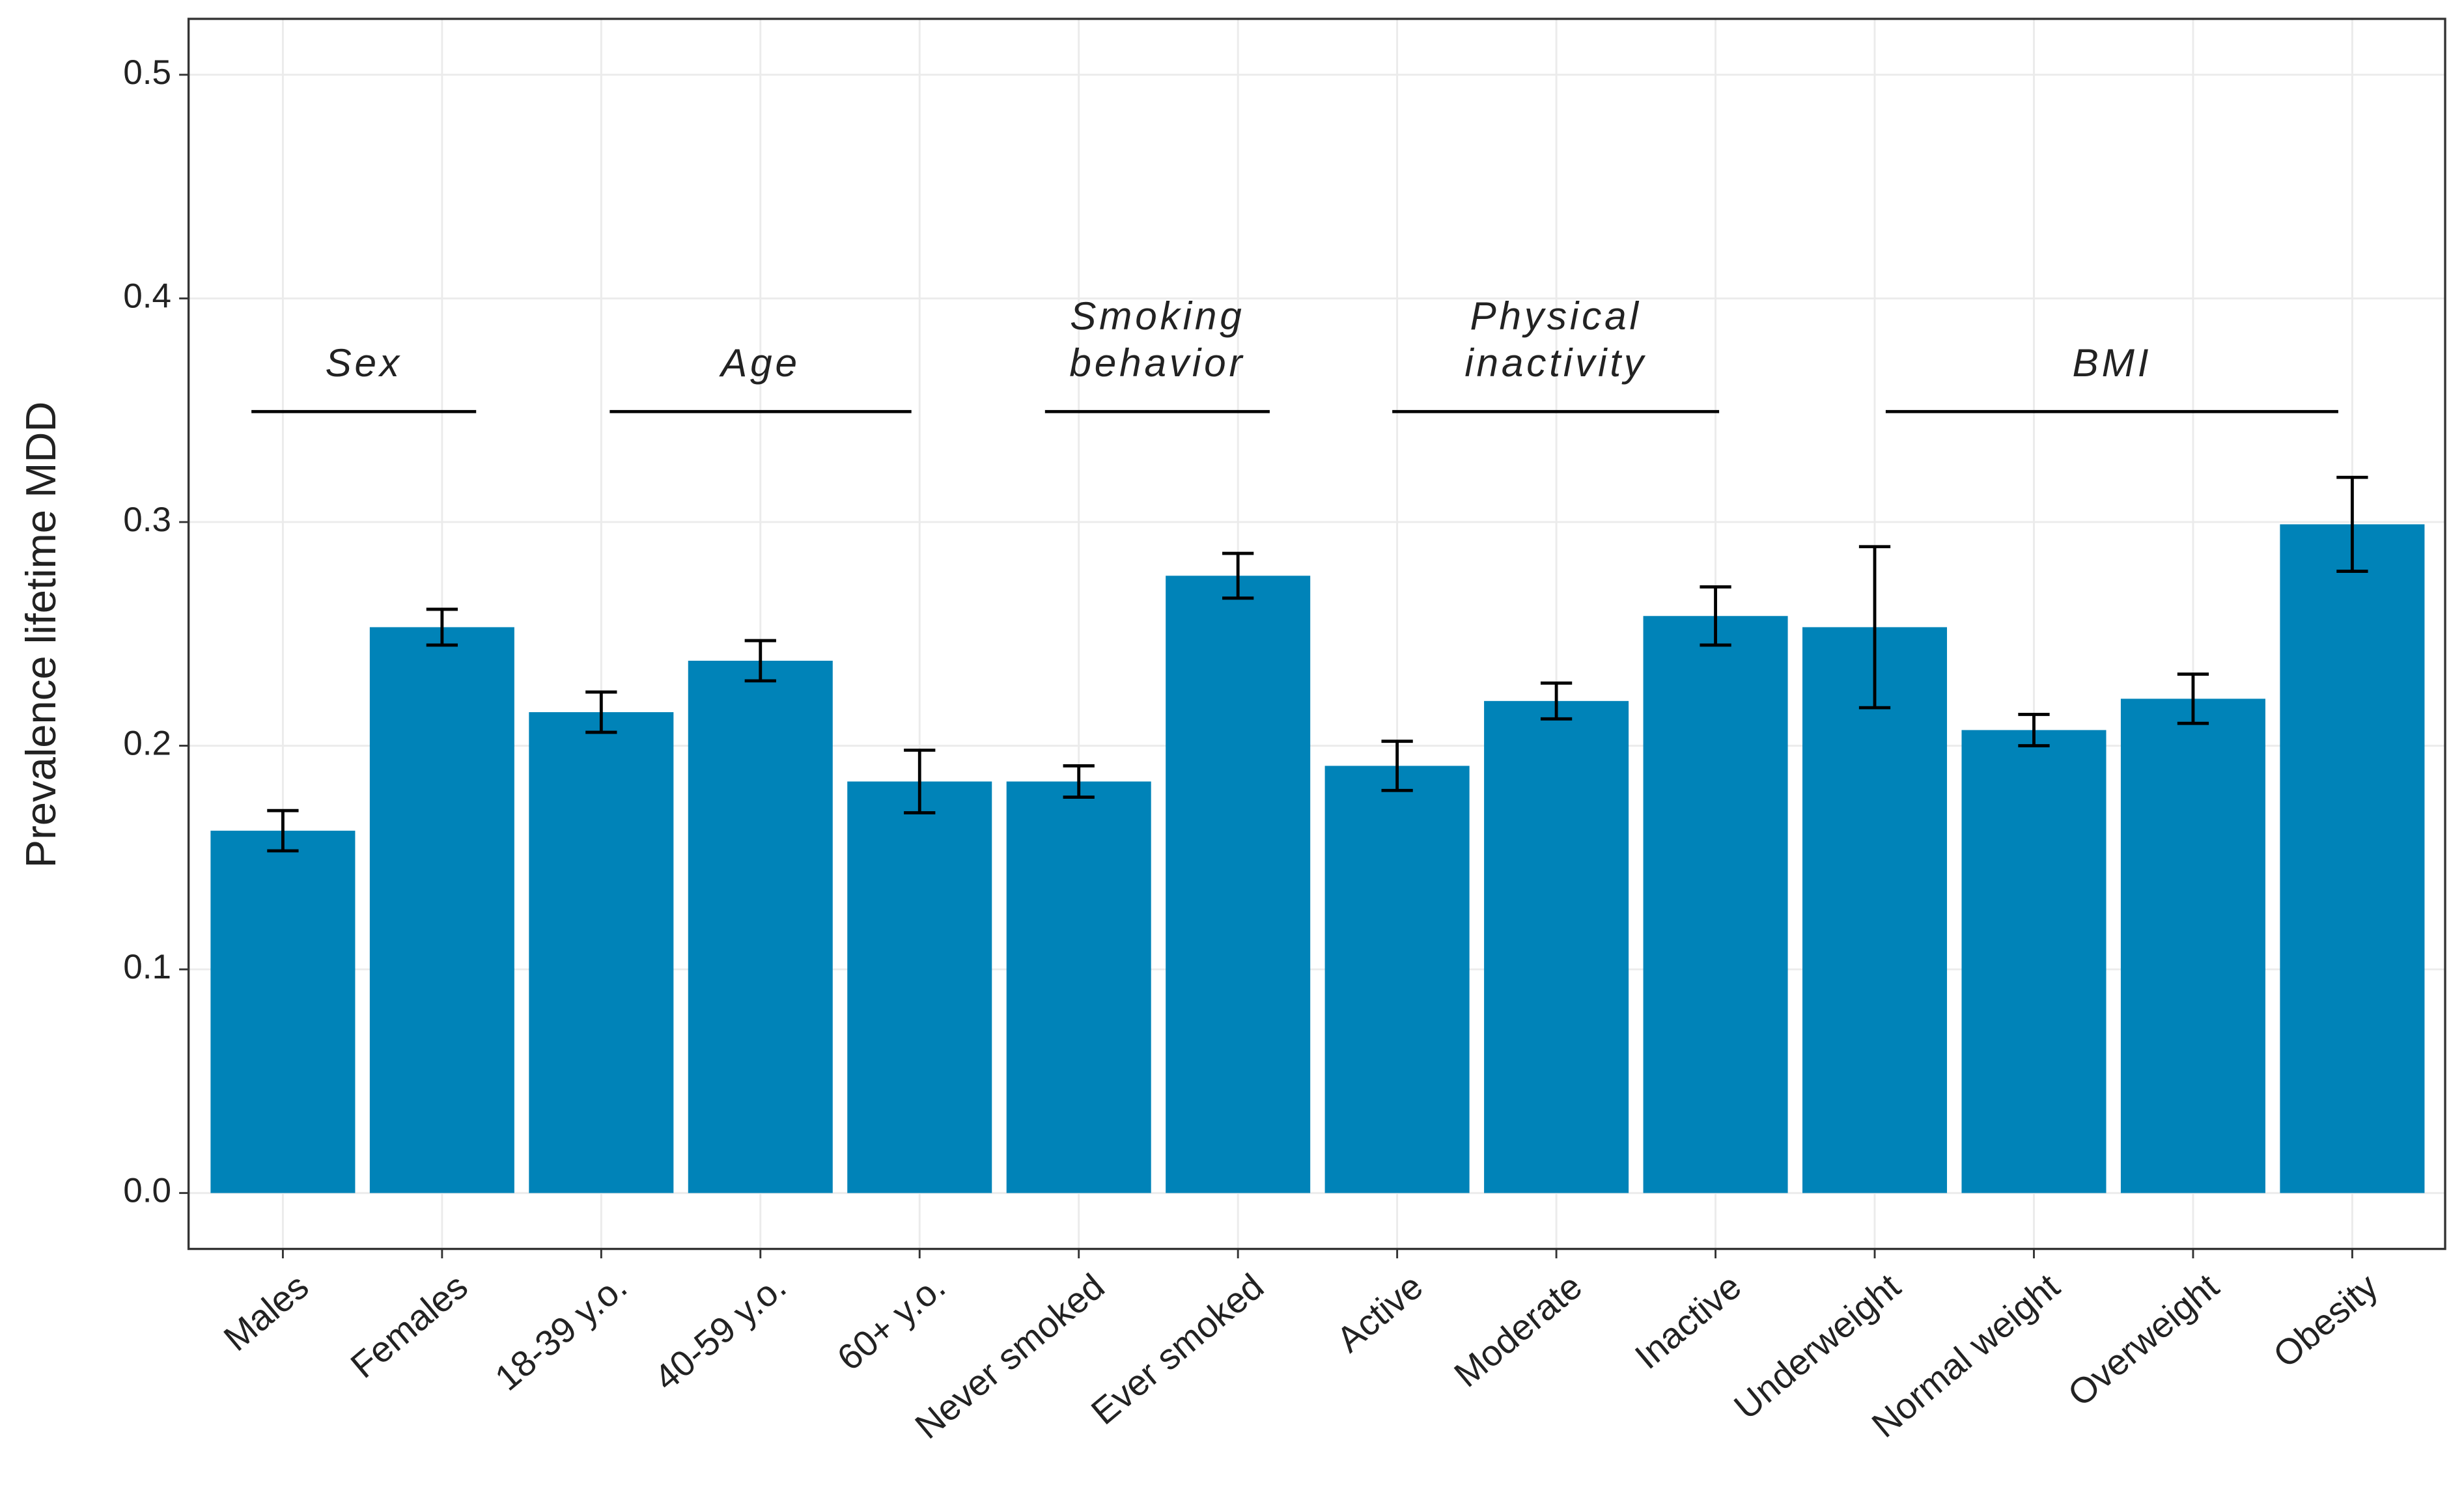 Image resolution: width=2464 pixels, height=1494 pixels. I want to click on x-tick-label: Moderate, so click(1518, 1330).